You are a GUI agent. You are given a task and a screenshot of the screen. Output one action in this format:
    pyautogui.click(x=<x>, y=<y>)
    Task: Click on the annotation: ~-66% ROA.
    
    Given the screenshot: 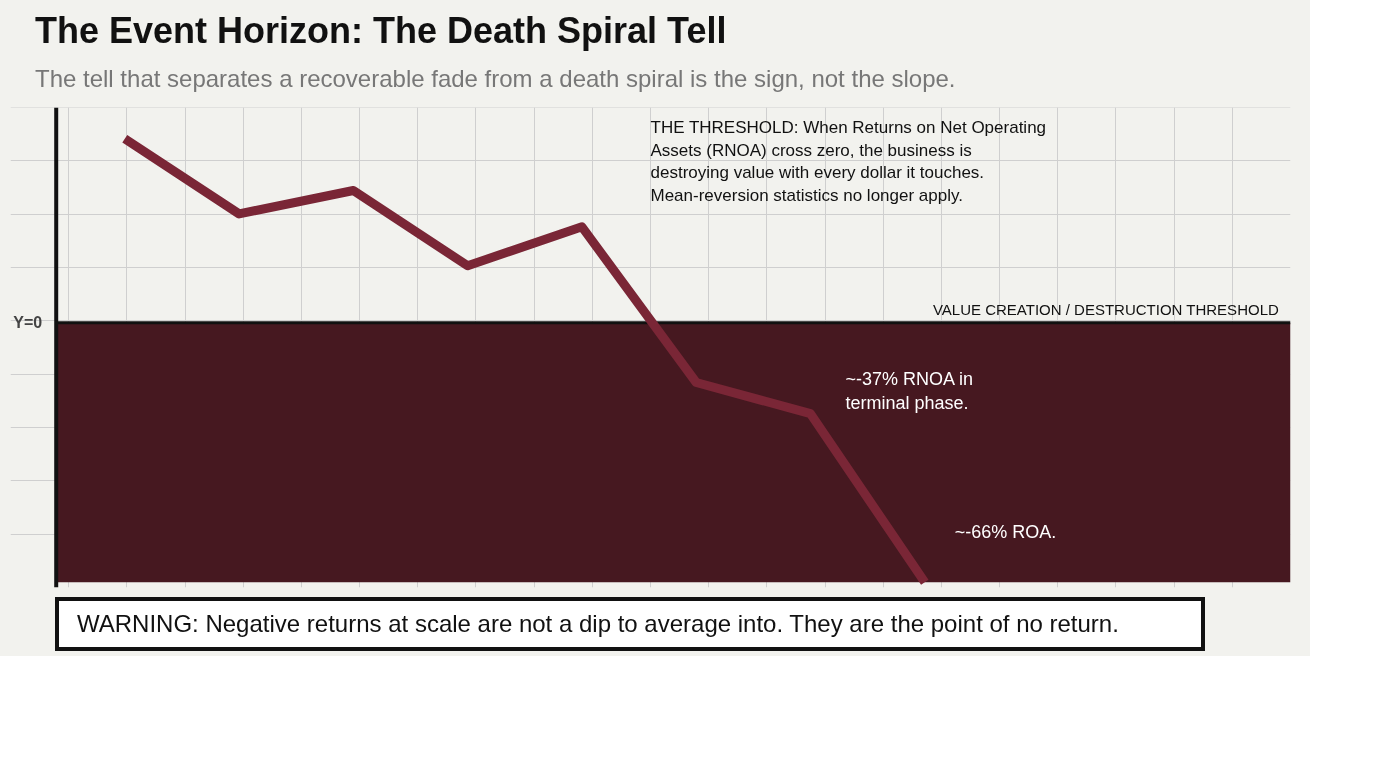 What is the action you would take?
    pyautogui.click(x=1005, y=532)
    